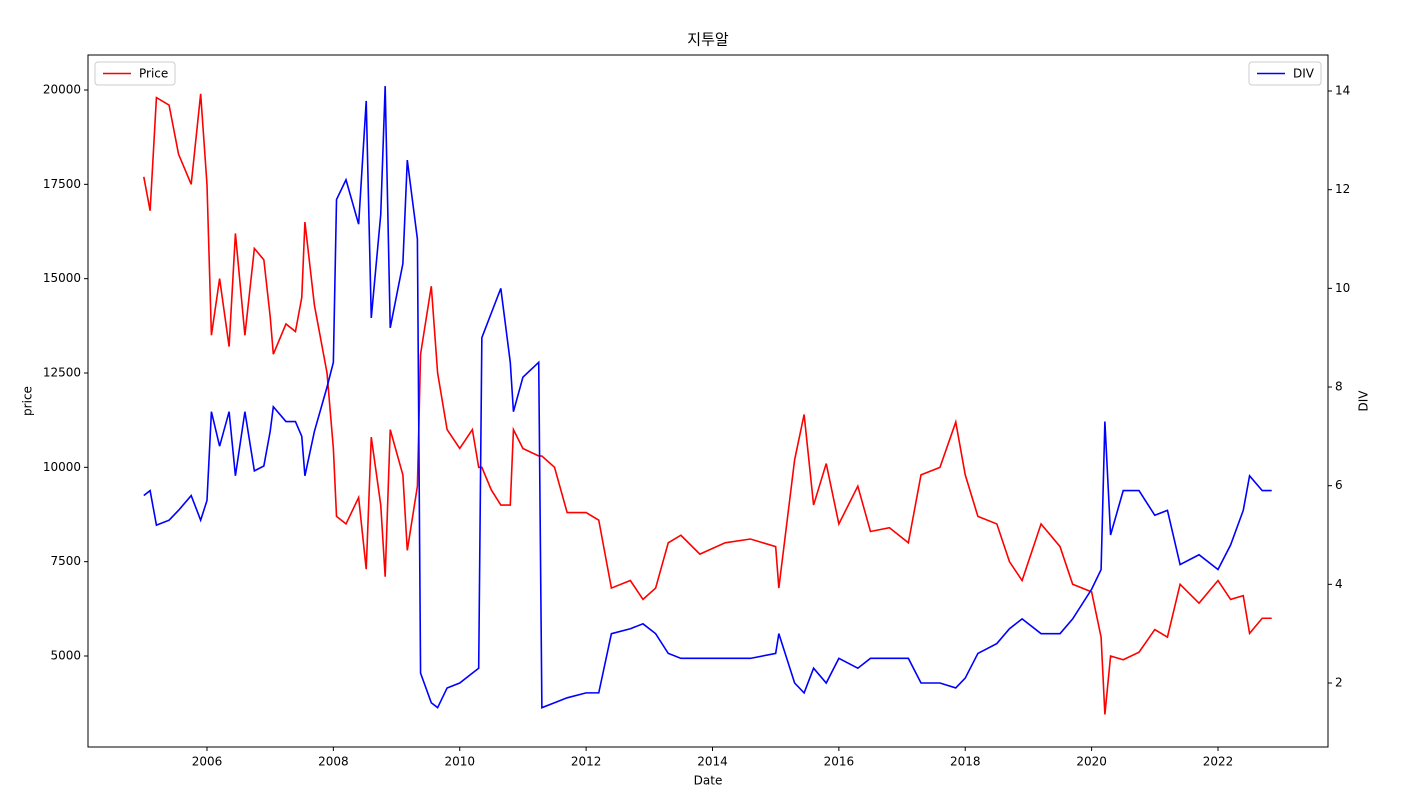 This screenshot has height=805, width=1408. What do you see at coordinates (62, 90) in the screenshot?
I see `y-tick-label: 20000` at bounding box center [62, 90].